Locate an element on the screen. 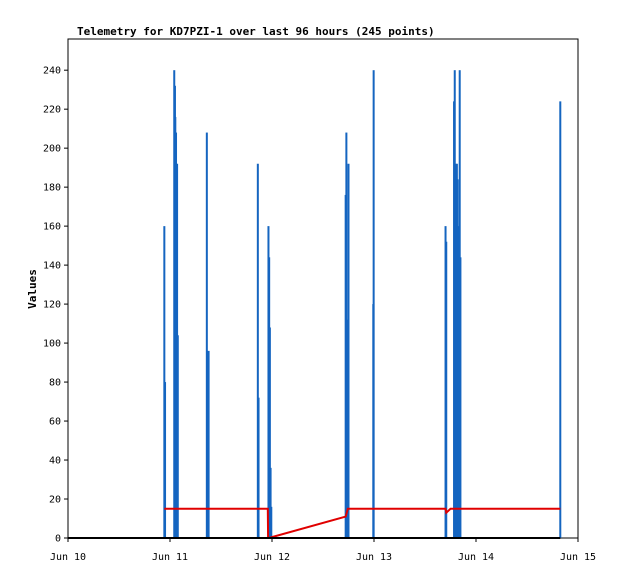 This screenshot has height=579, width=618. x-tick-label: Jun 13 is located at coordinates (374, 557).